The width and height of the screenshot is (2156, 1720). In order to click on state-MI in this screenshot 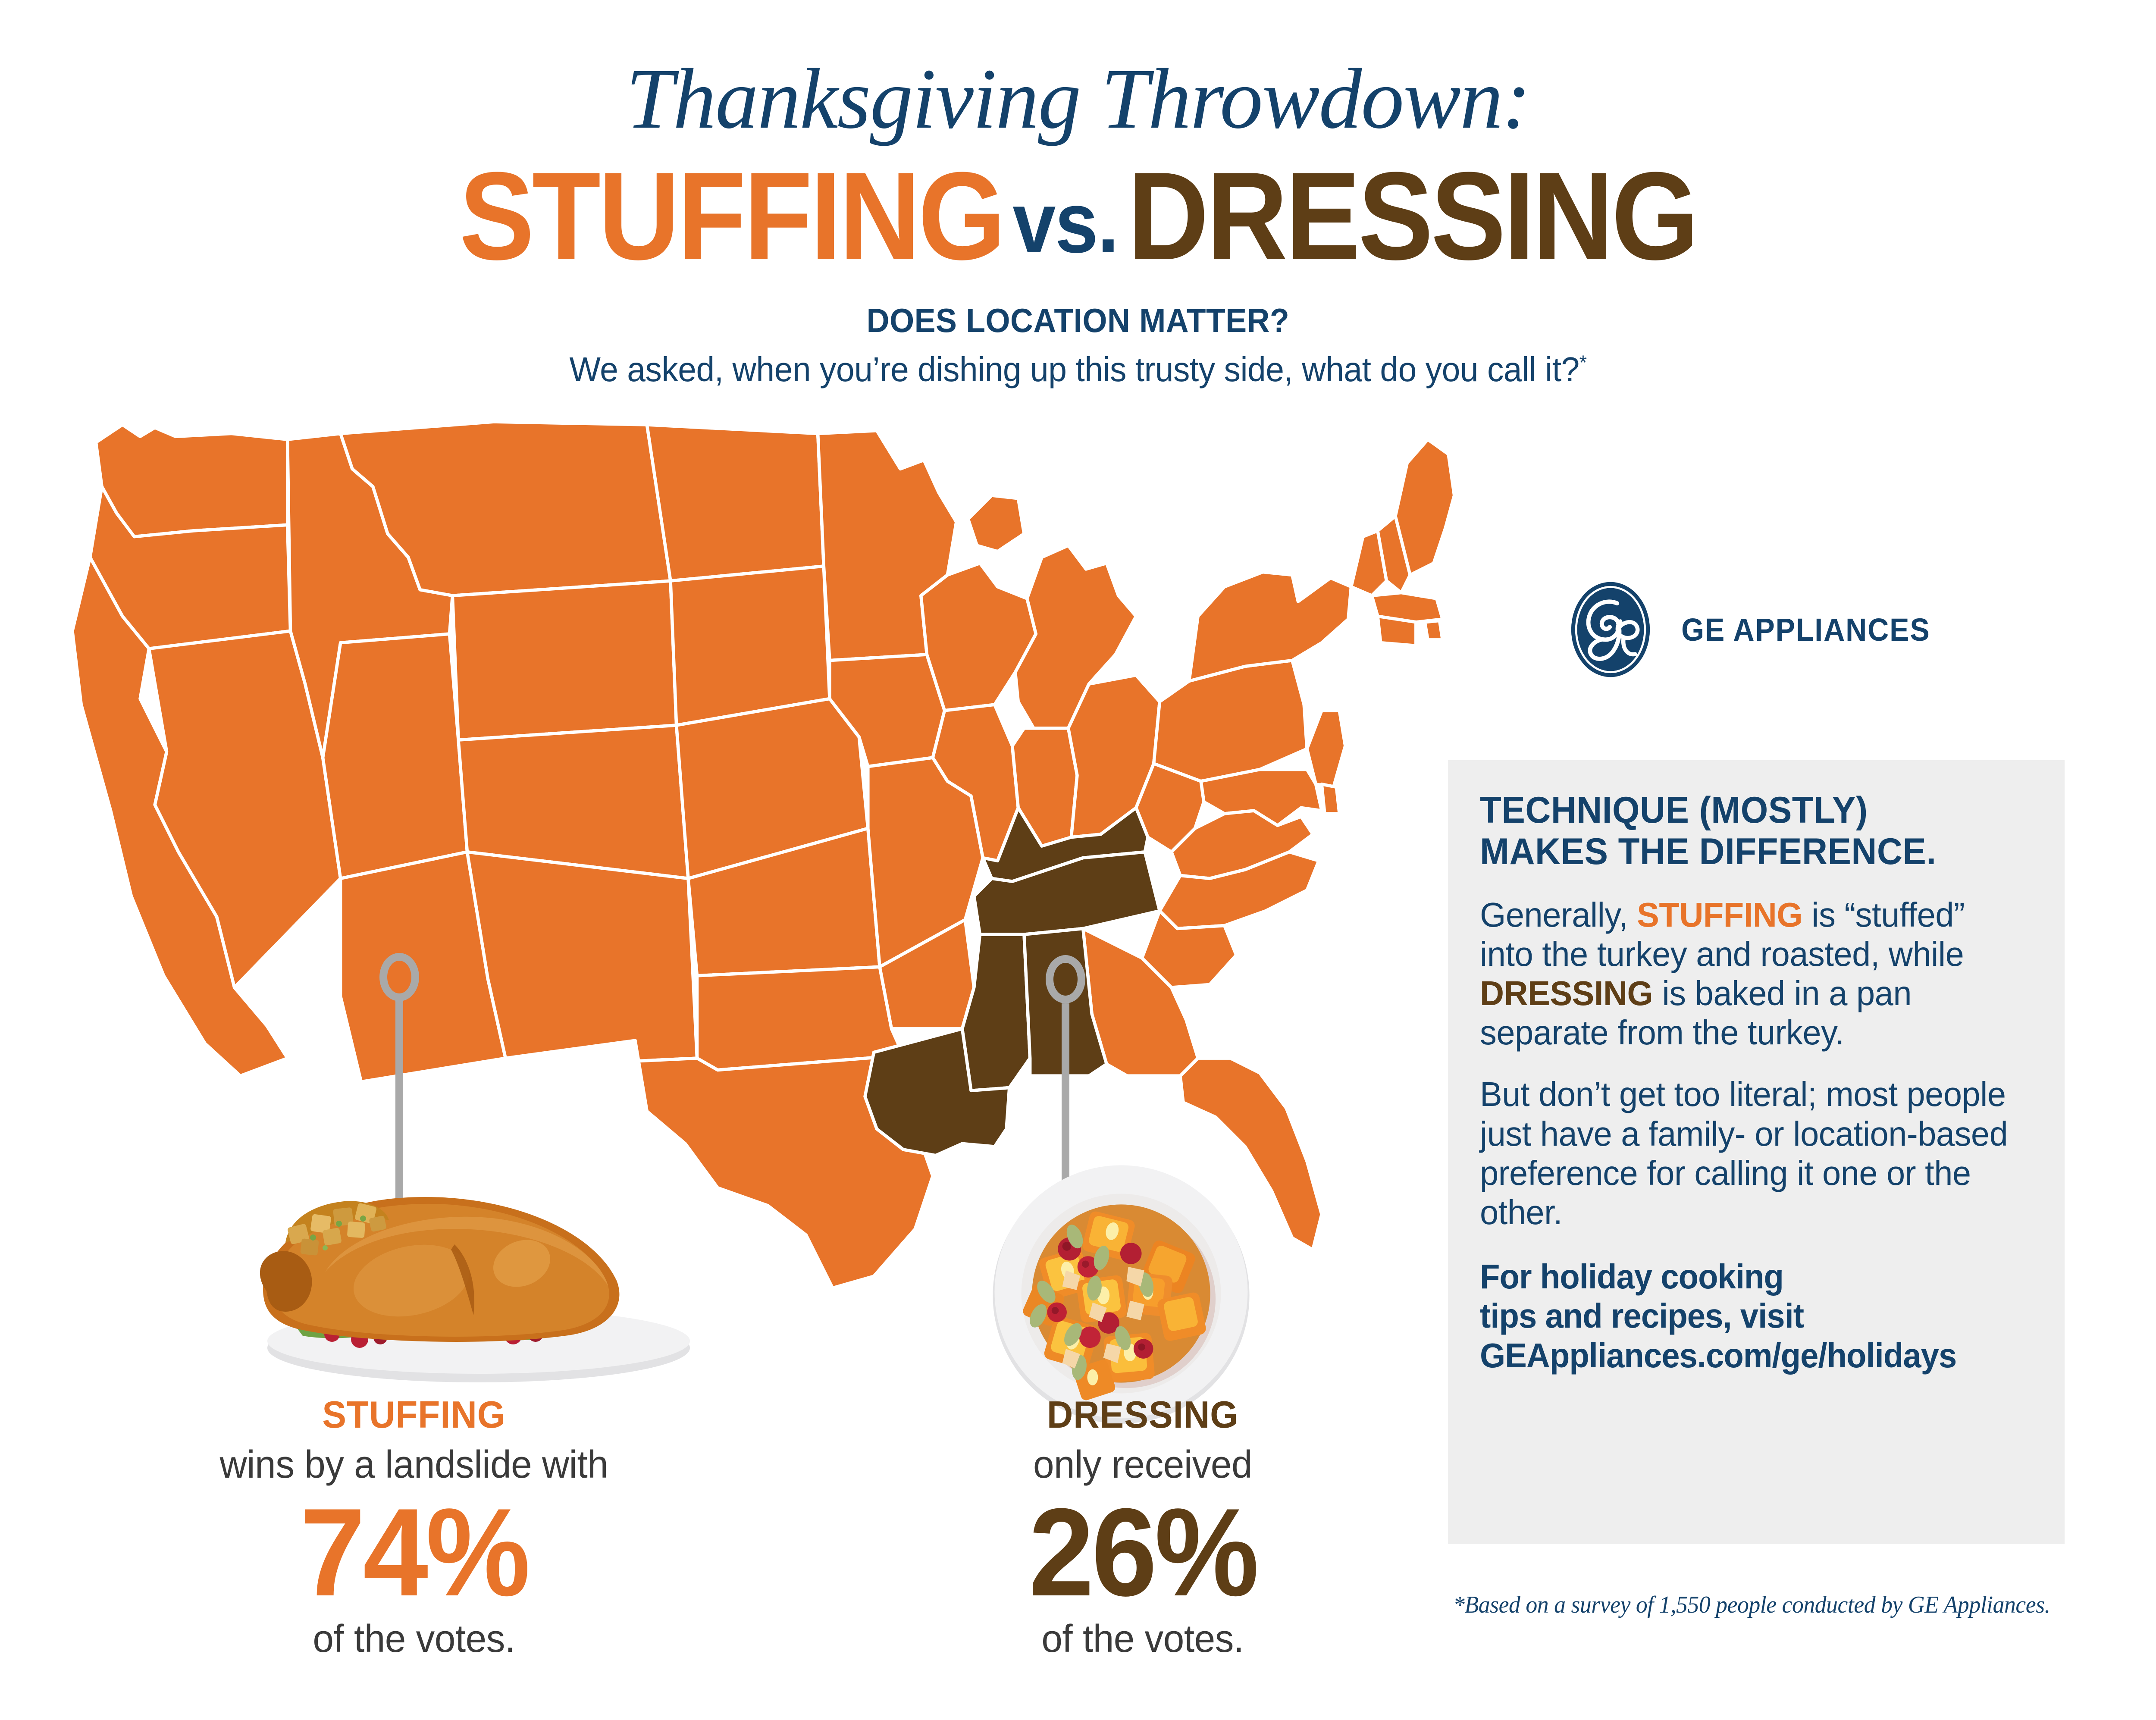, I will do `click(1052, 616)`.